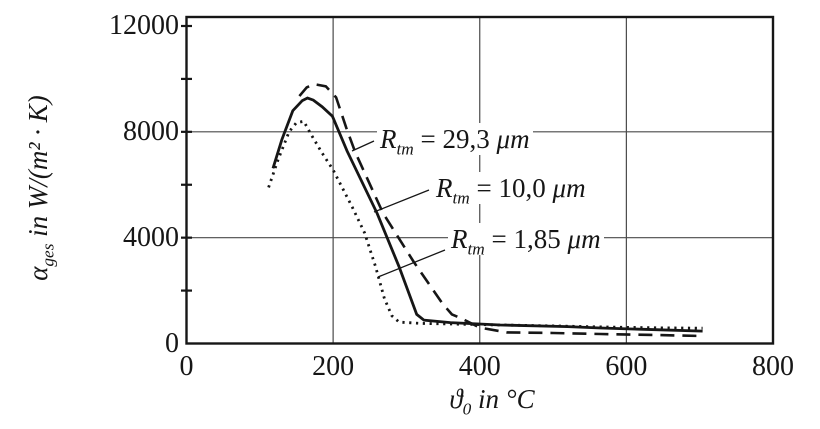  I want to click on series-label-rtm-1-85: Rtm = 1,85 μm, so click(526, 240).